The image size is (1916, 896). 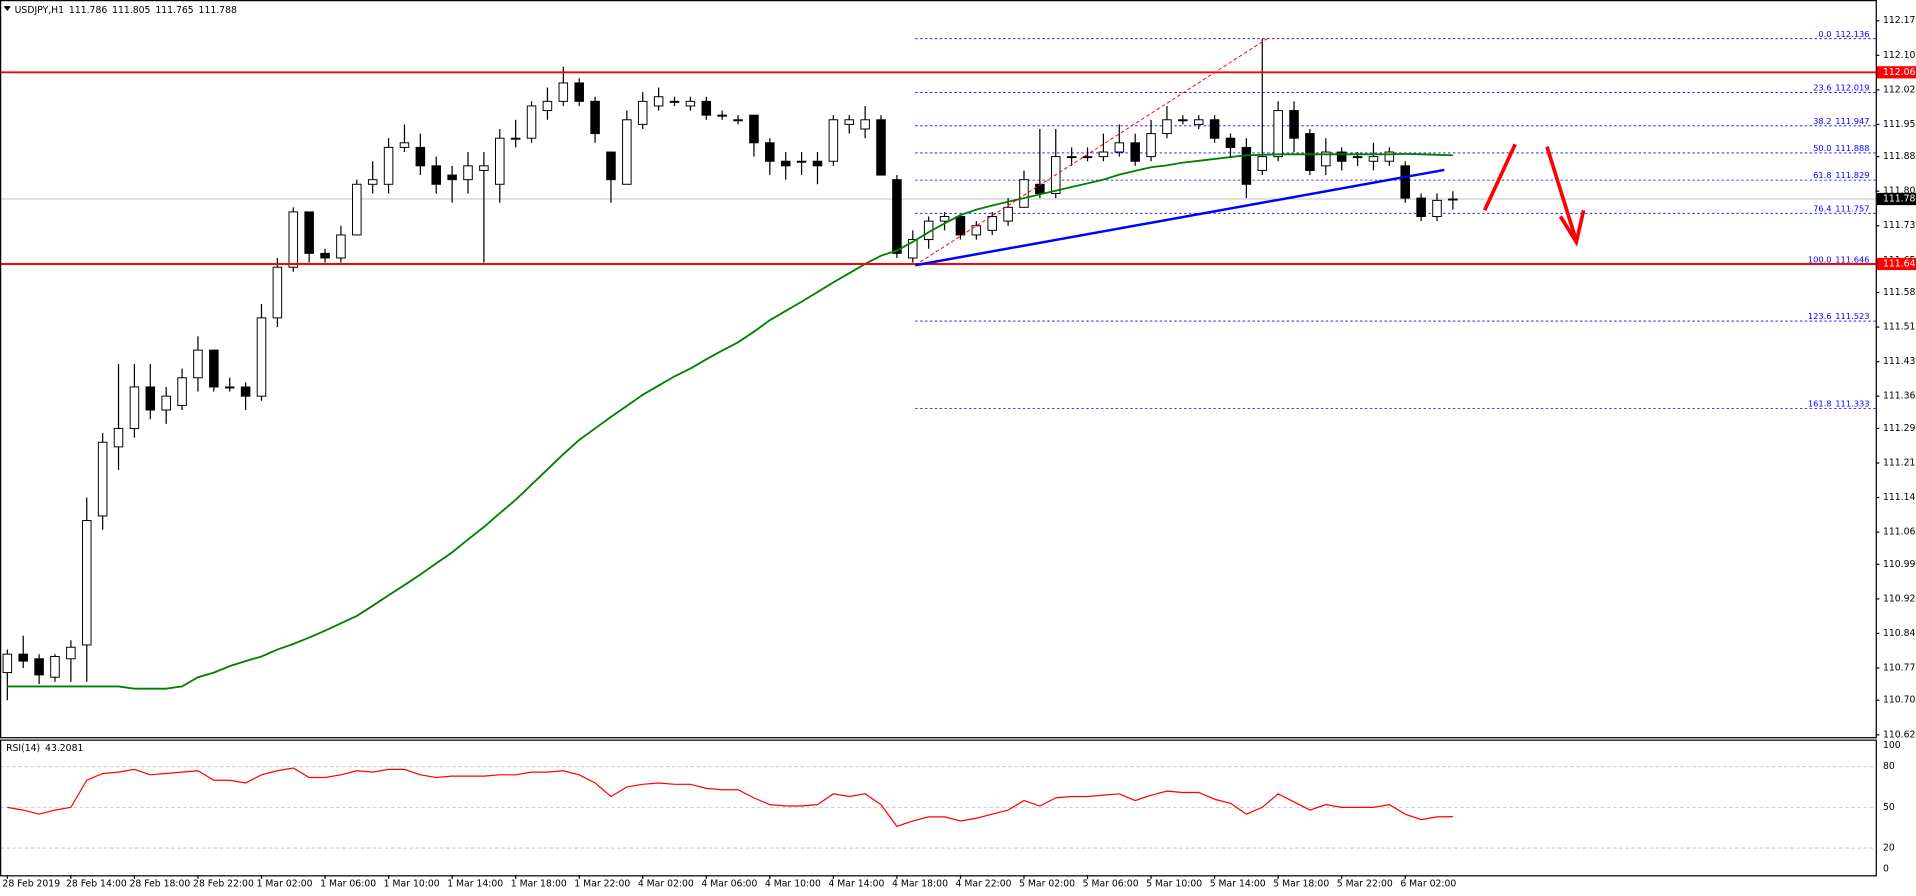 What do you see at coordinates (1852, 403) in the screenshot?
I see `fib-price: 111.333` at bounding box center [1852, 403].